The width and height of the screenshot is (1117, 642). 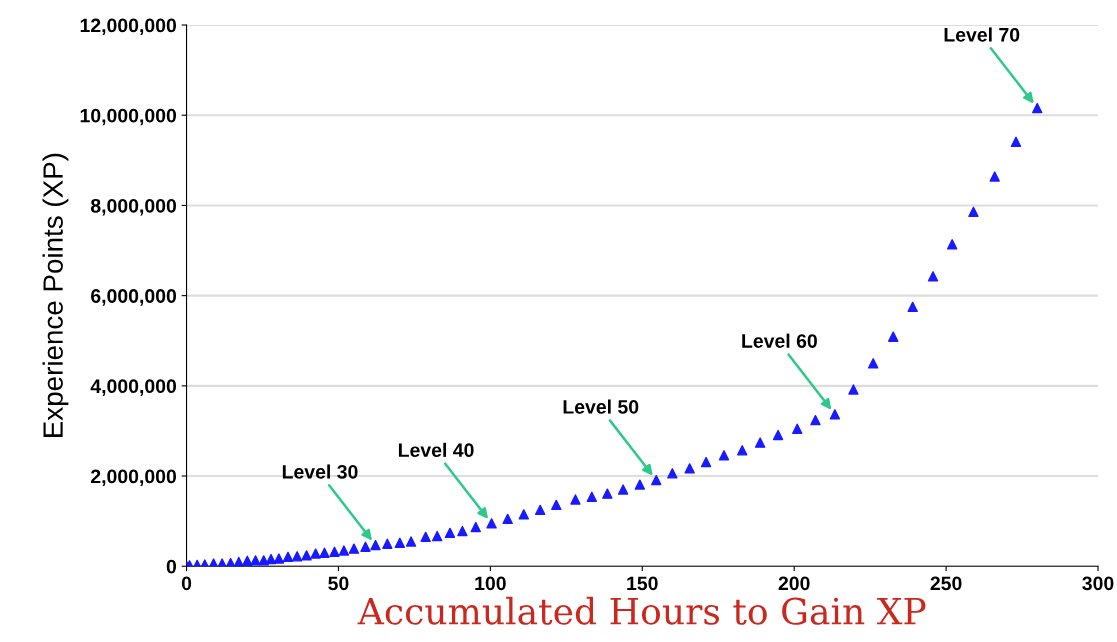 What do you see at coordinates (642, 583) in the screenshot?
I see `x-tick-label: 150` at bounding box center [642, 583].